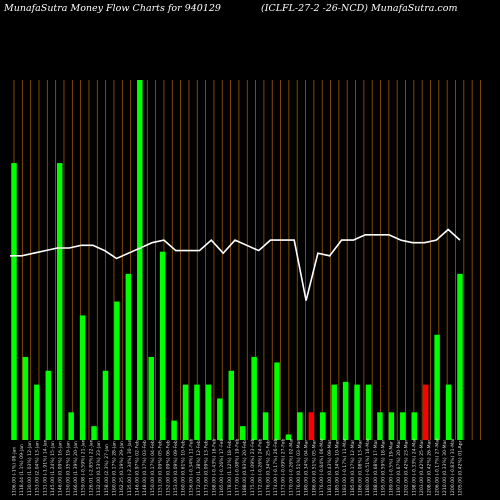 Image resolution: width=500 pixels, height=500 pixels. What do you see at coordinates (222, 467) in the screenshot?
I see `x-tick-label: 1165.00 (-0.26%) 17-Feb` at bounding box center [222, 467].